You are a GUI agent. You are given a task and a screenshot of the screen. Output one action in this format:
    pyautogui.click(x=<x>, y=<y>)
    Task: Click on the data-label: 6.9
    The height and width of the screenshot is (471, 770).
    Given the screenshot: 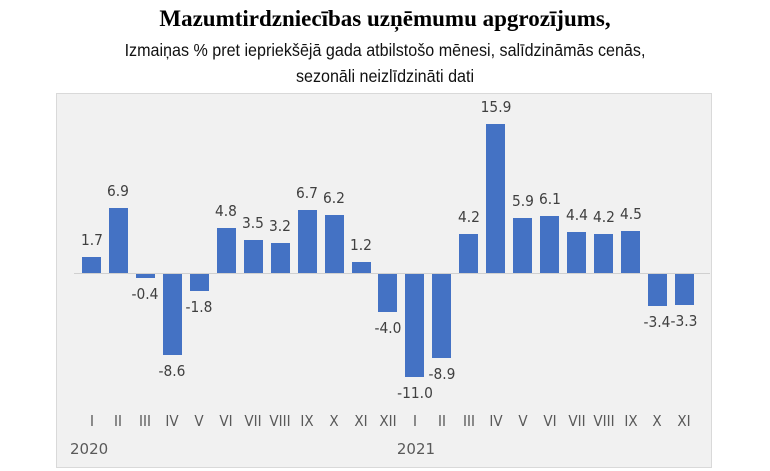 What is the action you would take?
    pyautogui.click(x=118, y=191)
    